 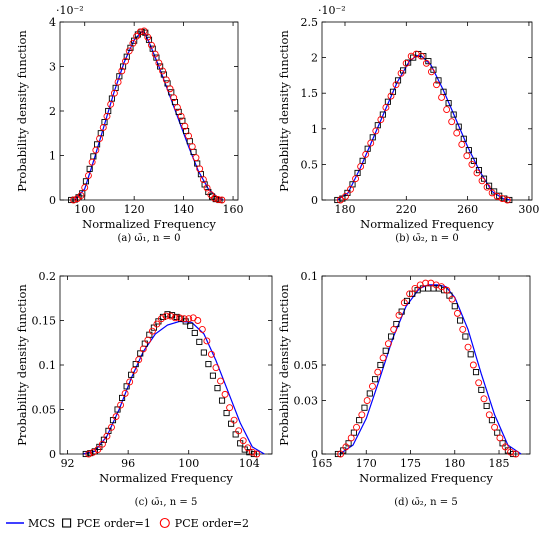 What do you see at coordinates (314, 58) in the screenshot?
I see `y-tick-label: 2` at bounding box center [314, 58].